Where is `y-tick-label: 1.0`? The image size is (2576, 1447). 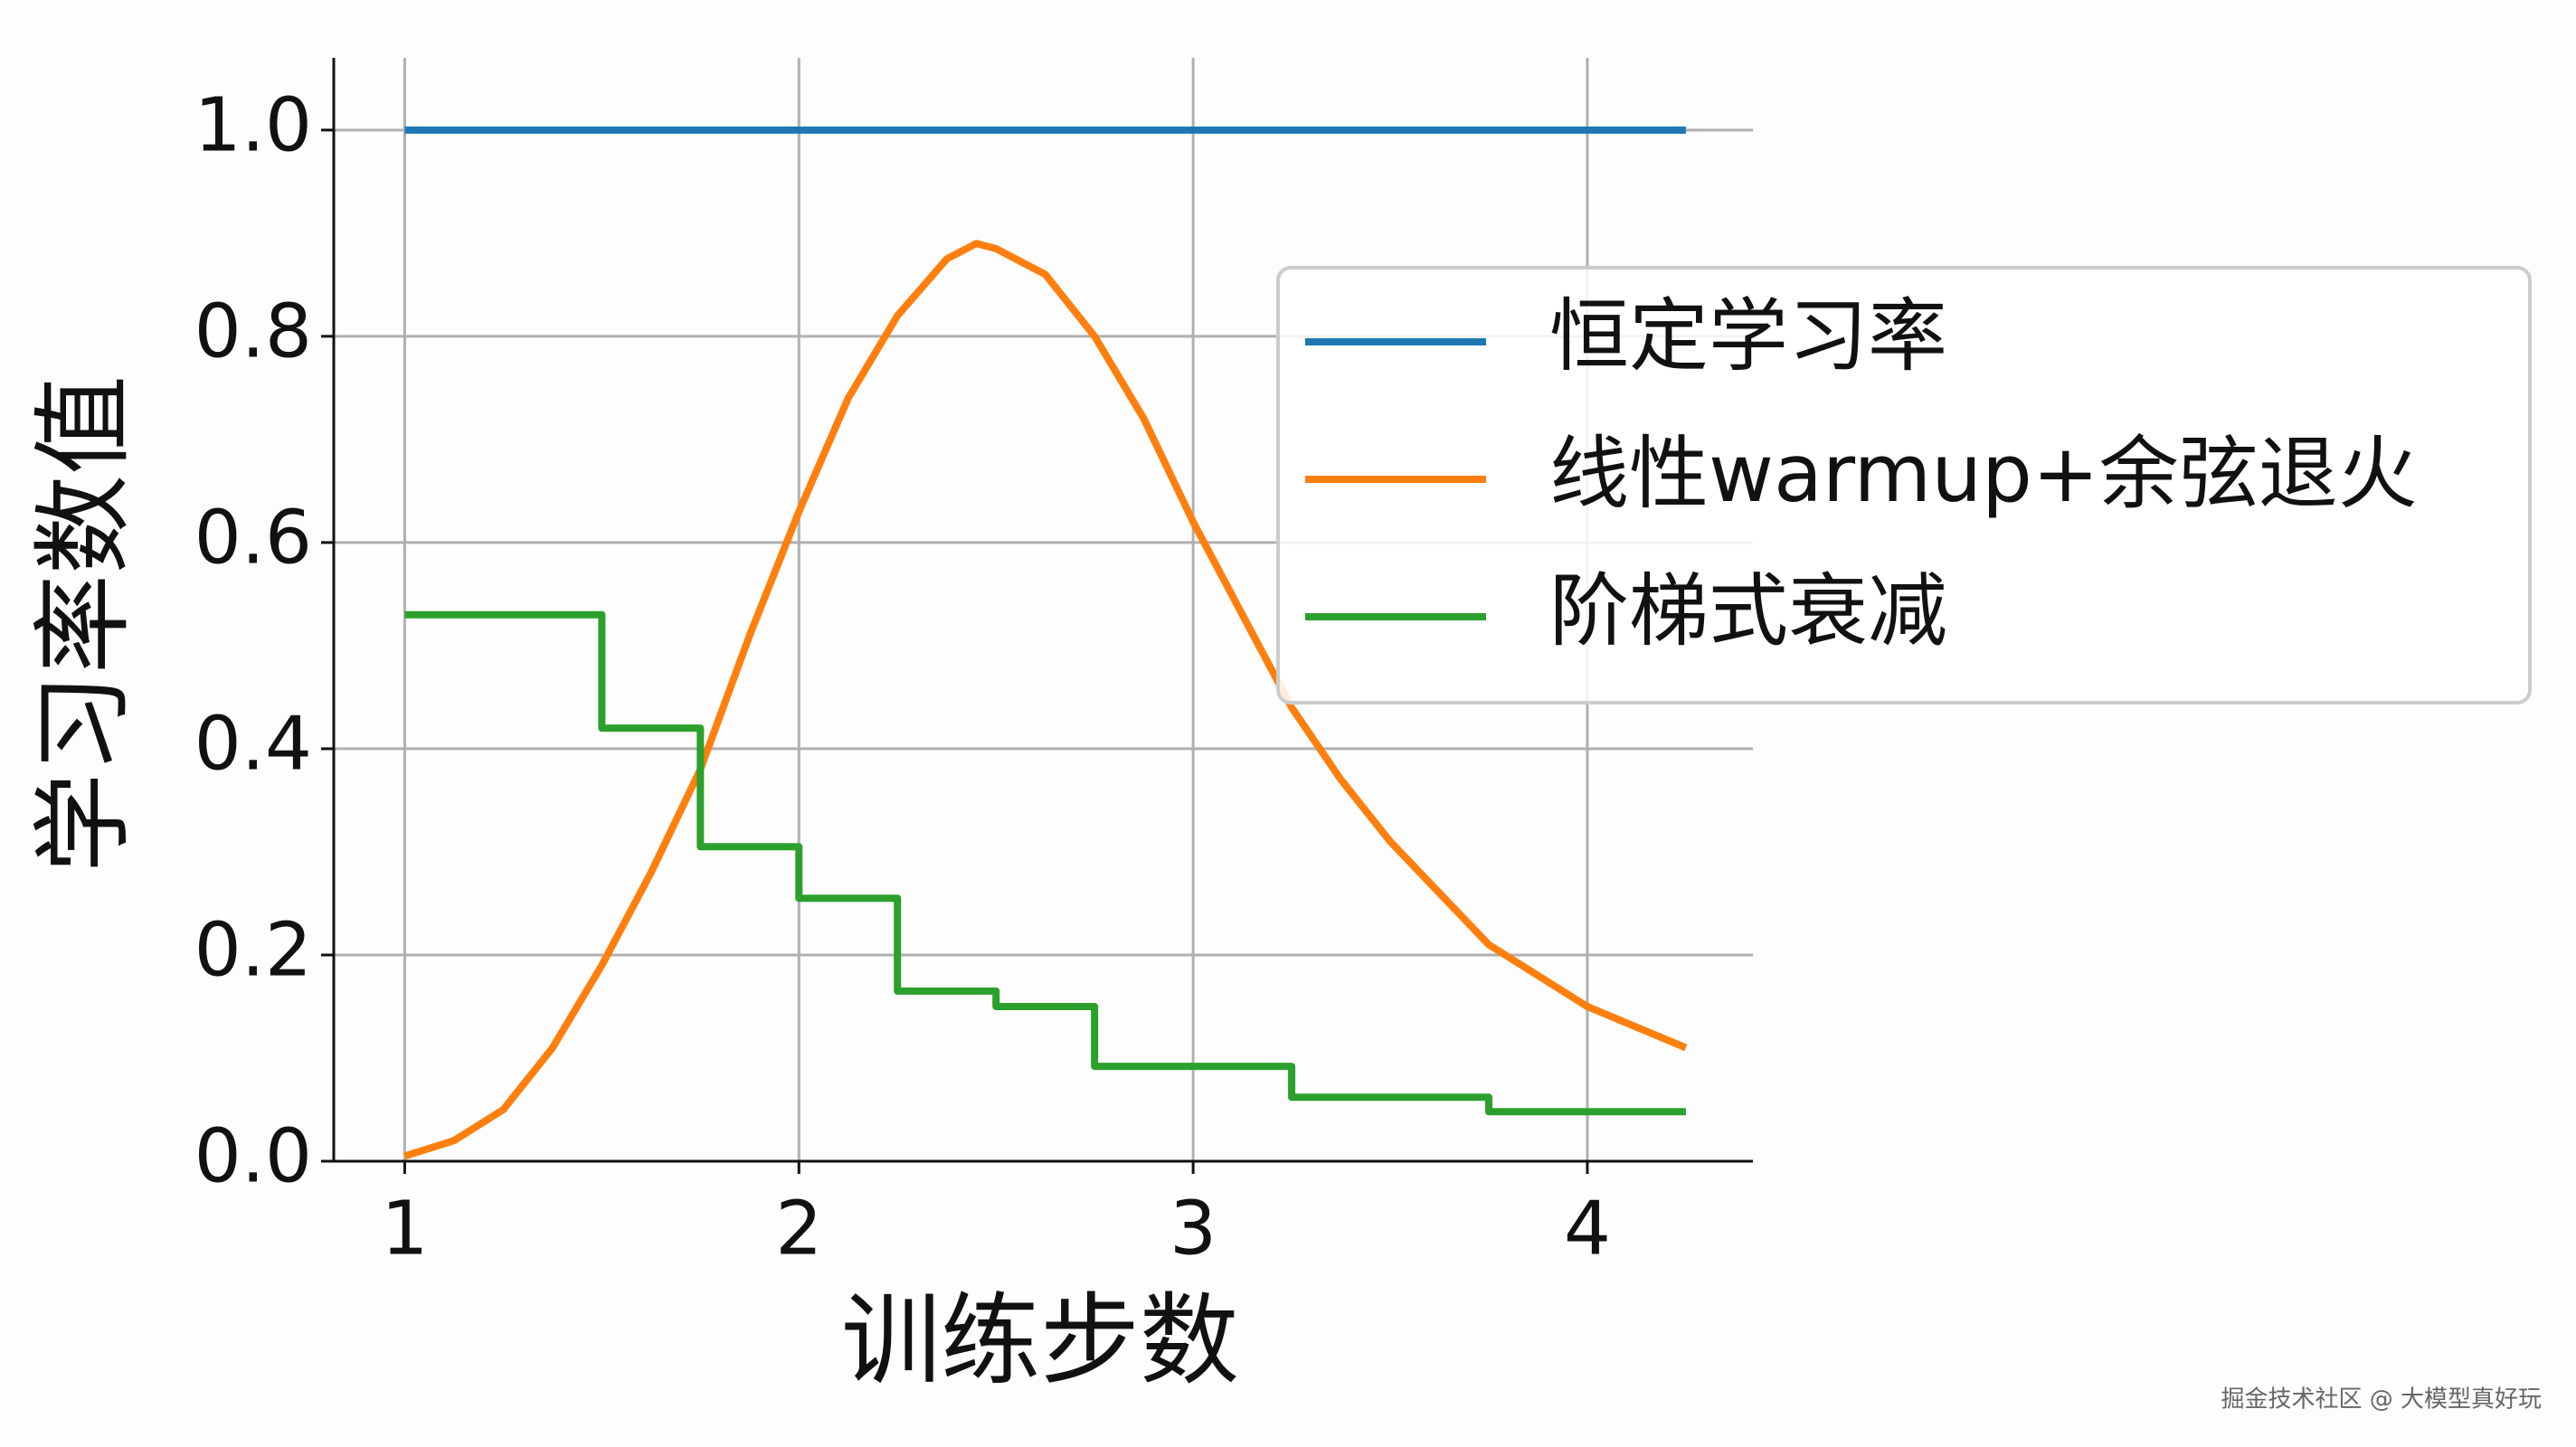 y-tick-label: 1.0 is located at coordinates (253, 125).